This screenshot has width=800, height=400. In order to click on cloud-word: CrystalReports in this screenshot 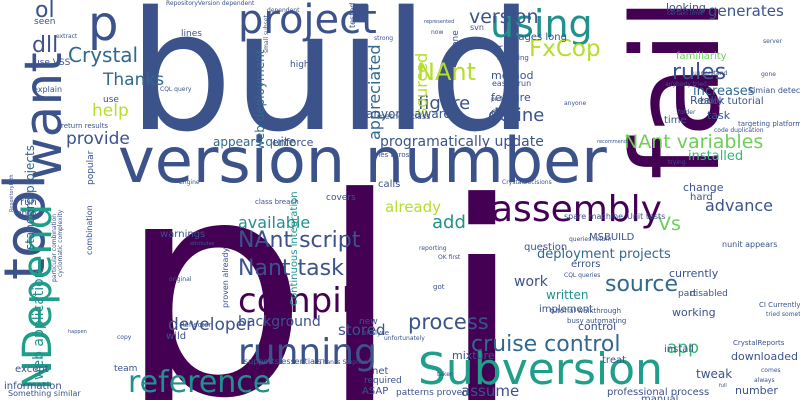, I will do `click(759, 343)`.